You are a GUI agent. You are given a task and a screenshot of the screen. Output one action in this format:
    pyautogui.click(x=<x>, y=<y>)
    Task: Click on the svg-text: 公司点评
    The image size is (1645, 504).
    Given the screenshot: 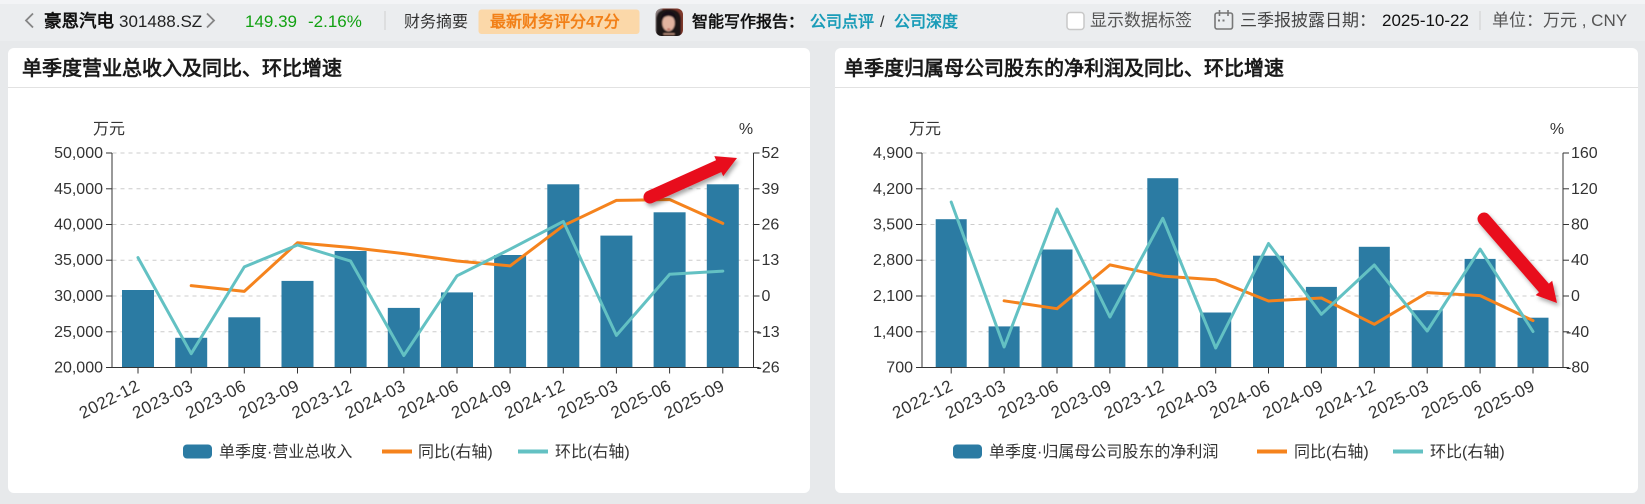 What is the action you would take?
    pyautogui.click(x=842, y=21)
    